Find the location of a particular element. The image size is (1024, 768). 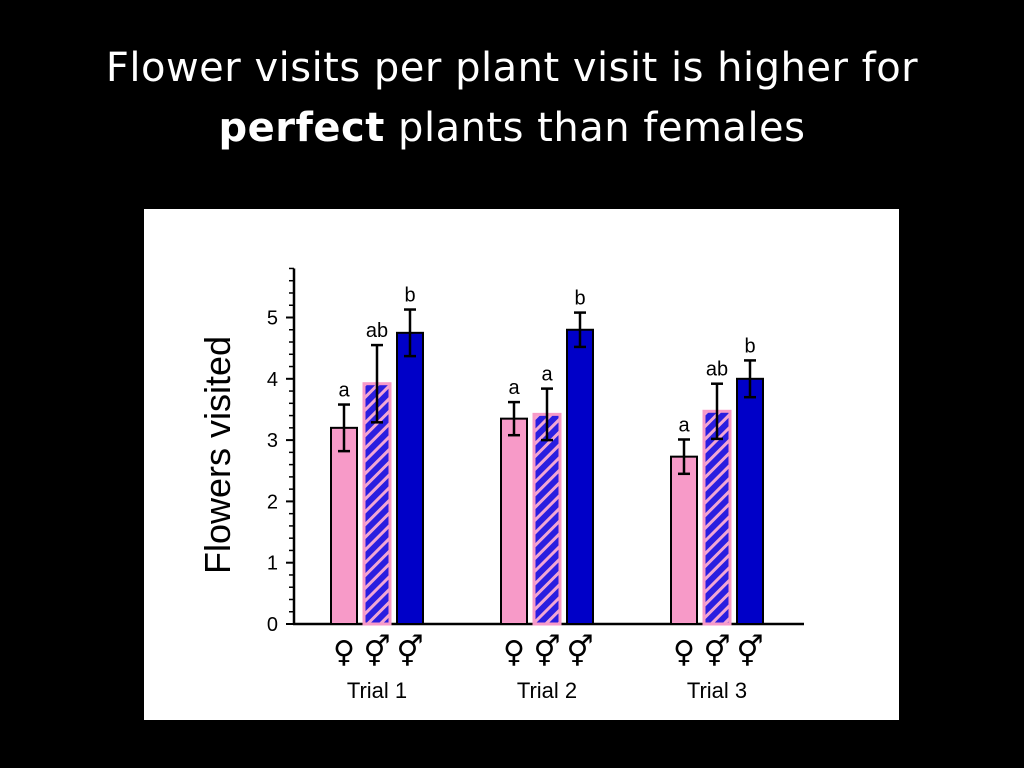

category-label: Trial 2 is located at coordinates (547, 690).